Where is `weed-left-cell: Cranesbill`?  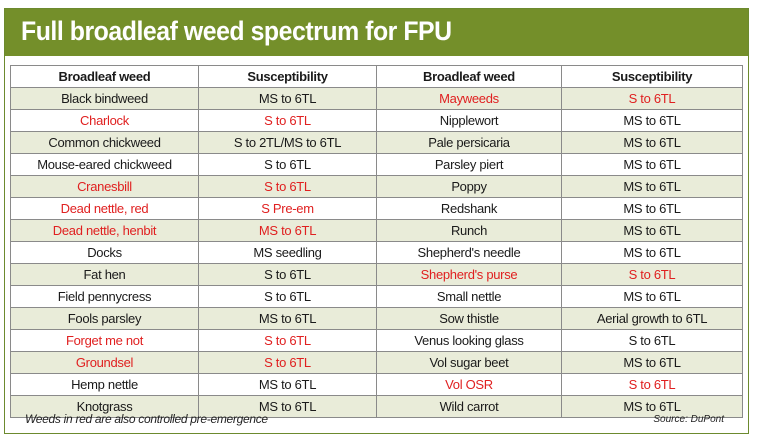
weed-left-cell: Cranesbill is located at coordinates (104, 186).